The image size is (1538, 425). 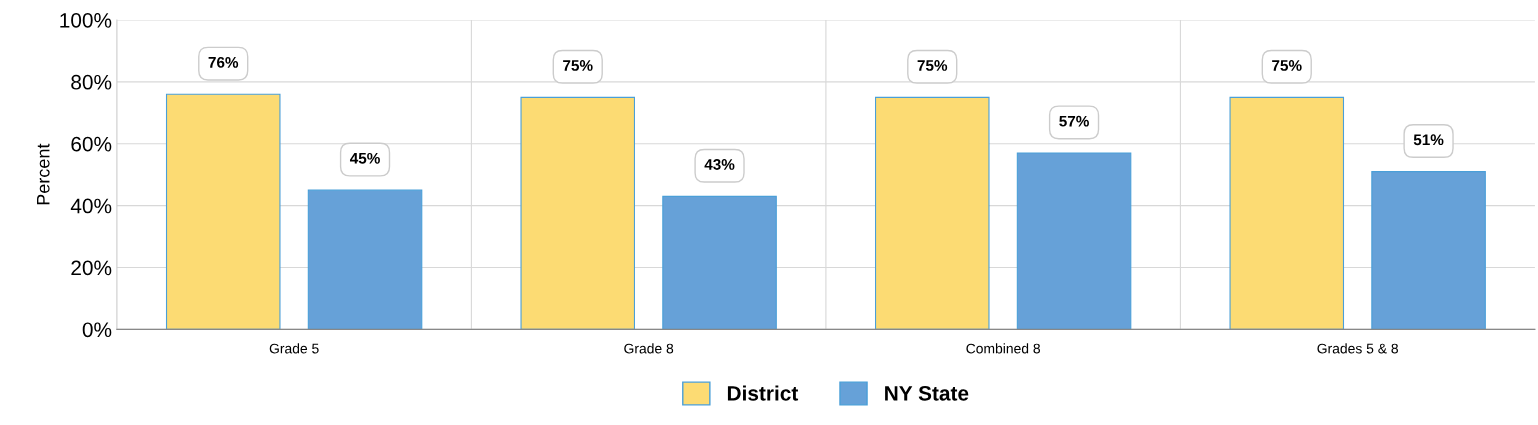 What do you see at coordinates (91, 206) in the screenshot?
I see `y-tick-label: 40%` at bounding box center [91, 206].